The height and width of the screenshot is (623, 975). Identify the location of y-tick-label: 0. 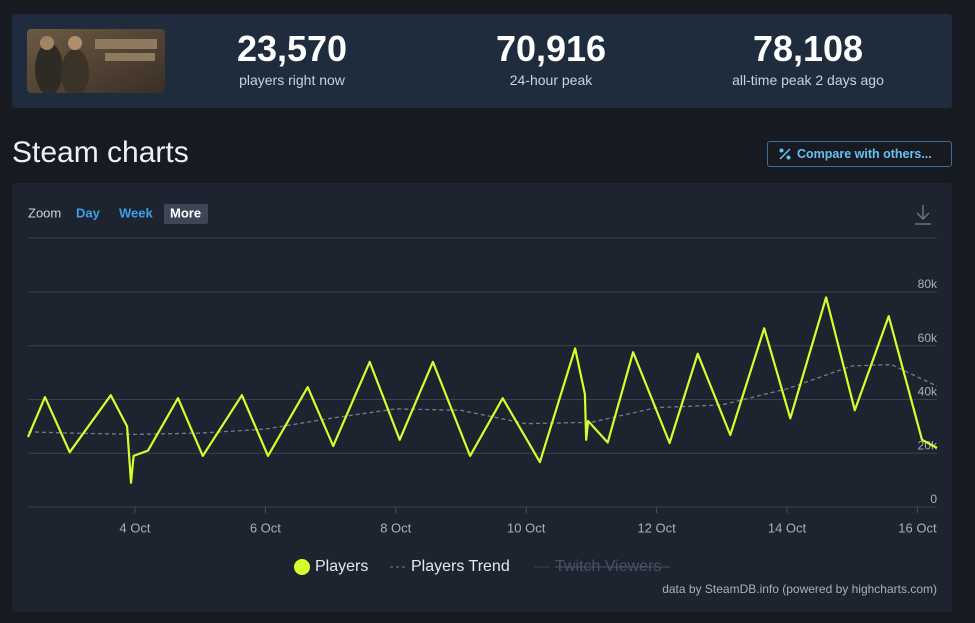
(933, 499).